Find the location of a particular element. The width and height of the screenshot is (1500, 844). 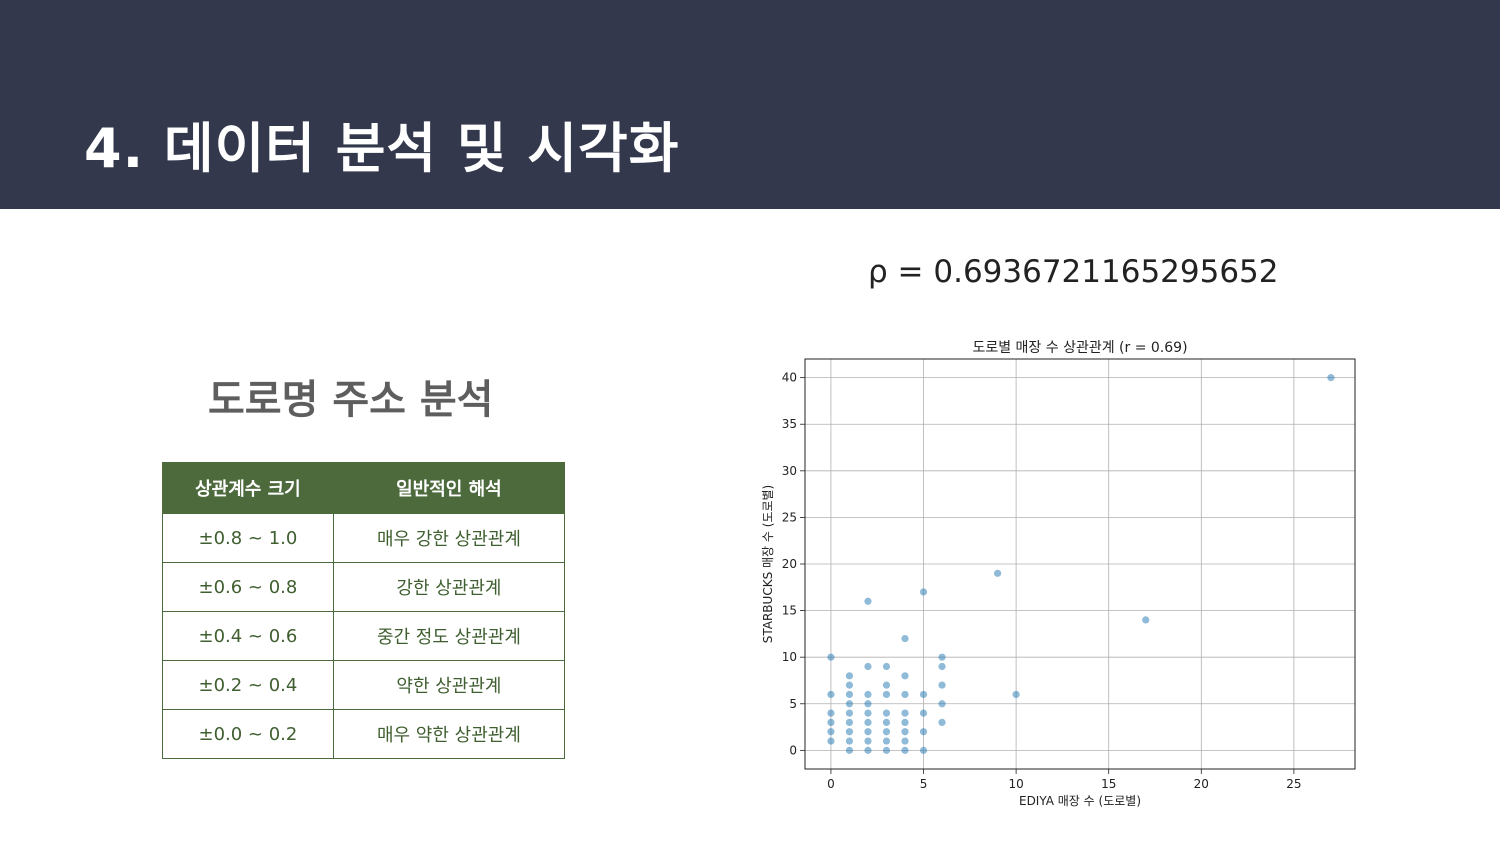

table-cell-range: ±0.8 ~ 1.0 is located at coordinates (248, 538).